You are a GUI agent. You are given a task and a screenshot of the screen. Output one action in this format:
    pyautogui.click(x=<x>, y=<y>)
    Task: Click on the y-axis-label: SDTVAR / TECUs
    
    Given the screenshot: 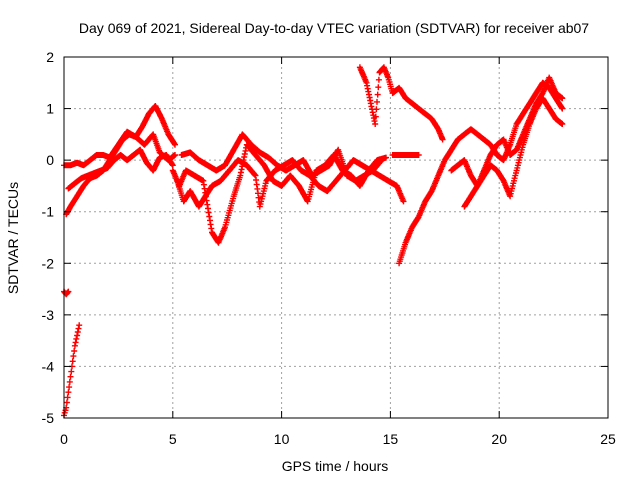 What is the action you would take?
    pyautogui.click(x=13, y=238)
    